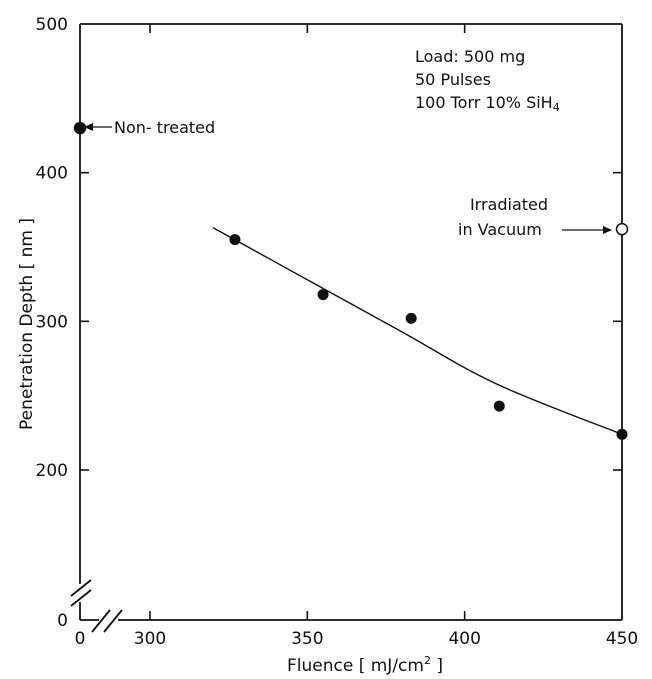  Describe the element at coordinates (464, 639) in the screenshot. I see `x-tick-label: 400` at that location.